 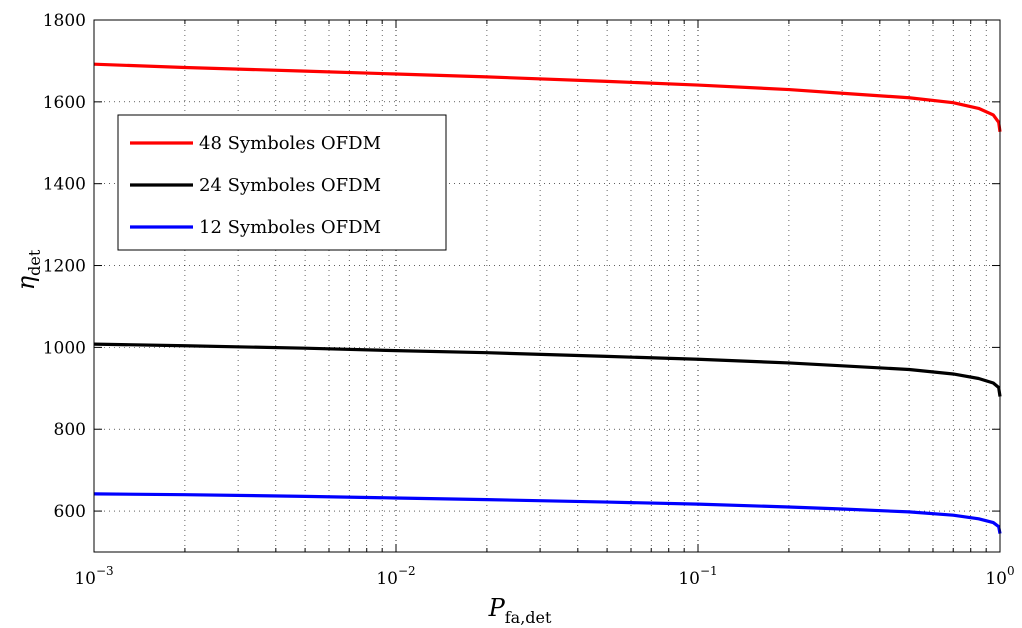 What do you see at coordinates (1011, 571) in the screenshot?
I see `x-tick-exponent: 0` at bounding box center [1011, 571].